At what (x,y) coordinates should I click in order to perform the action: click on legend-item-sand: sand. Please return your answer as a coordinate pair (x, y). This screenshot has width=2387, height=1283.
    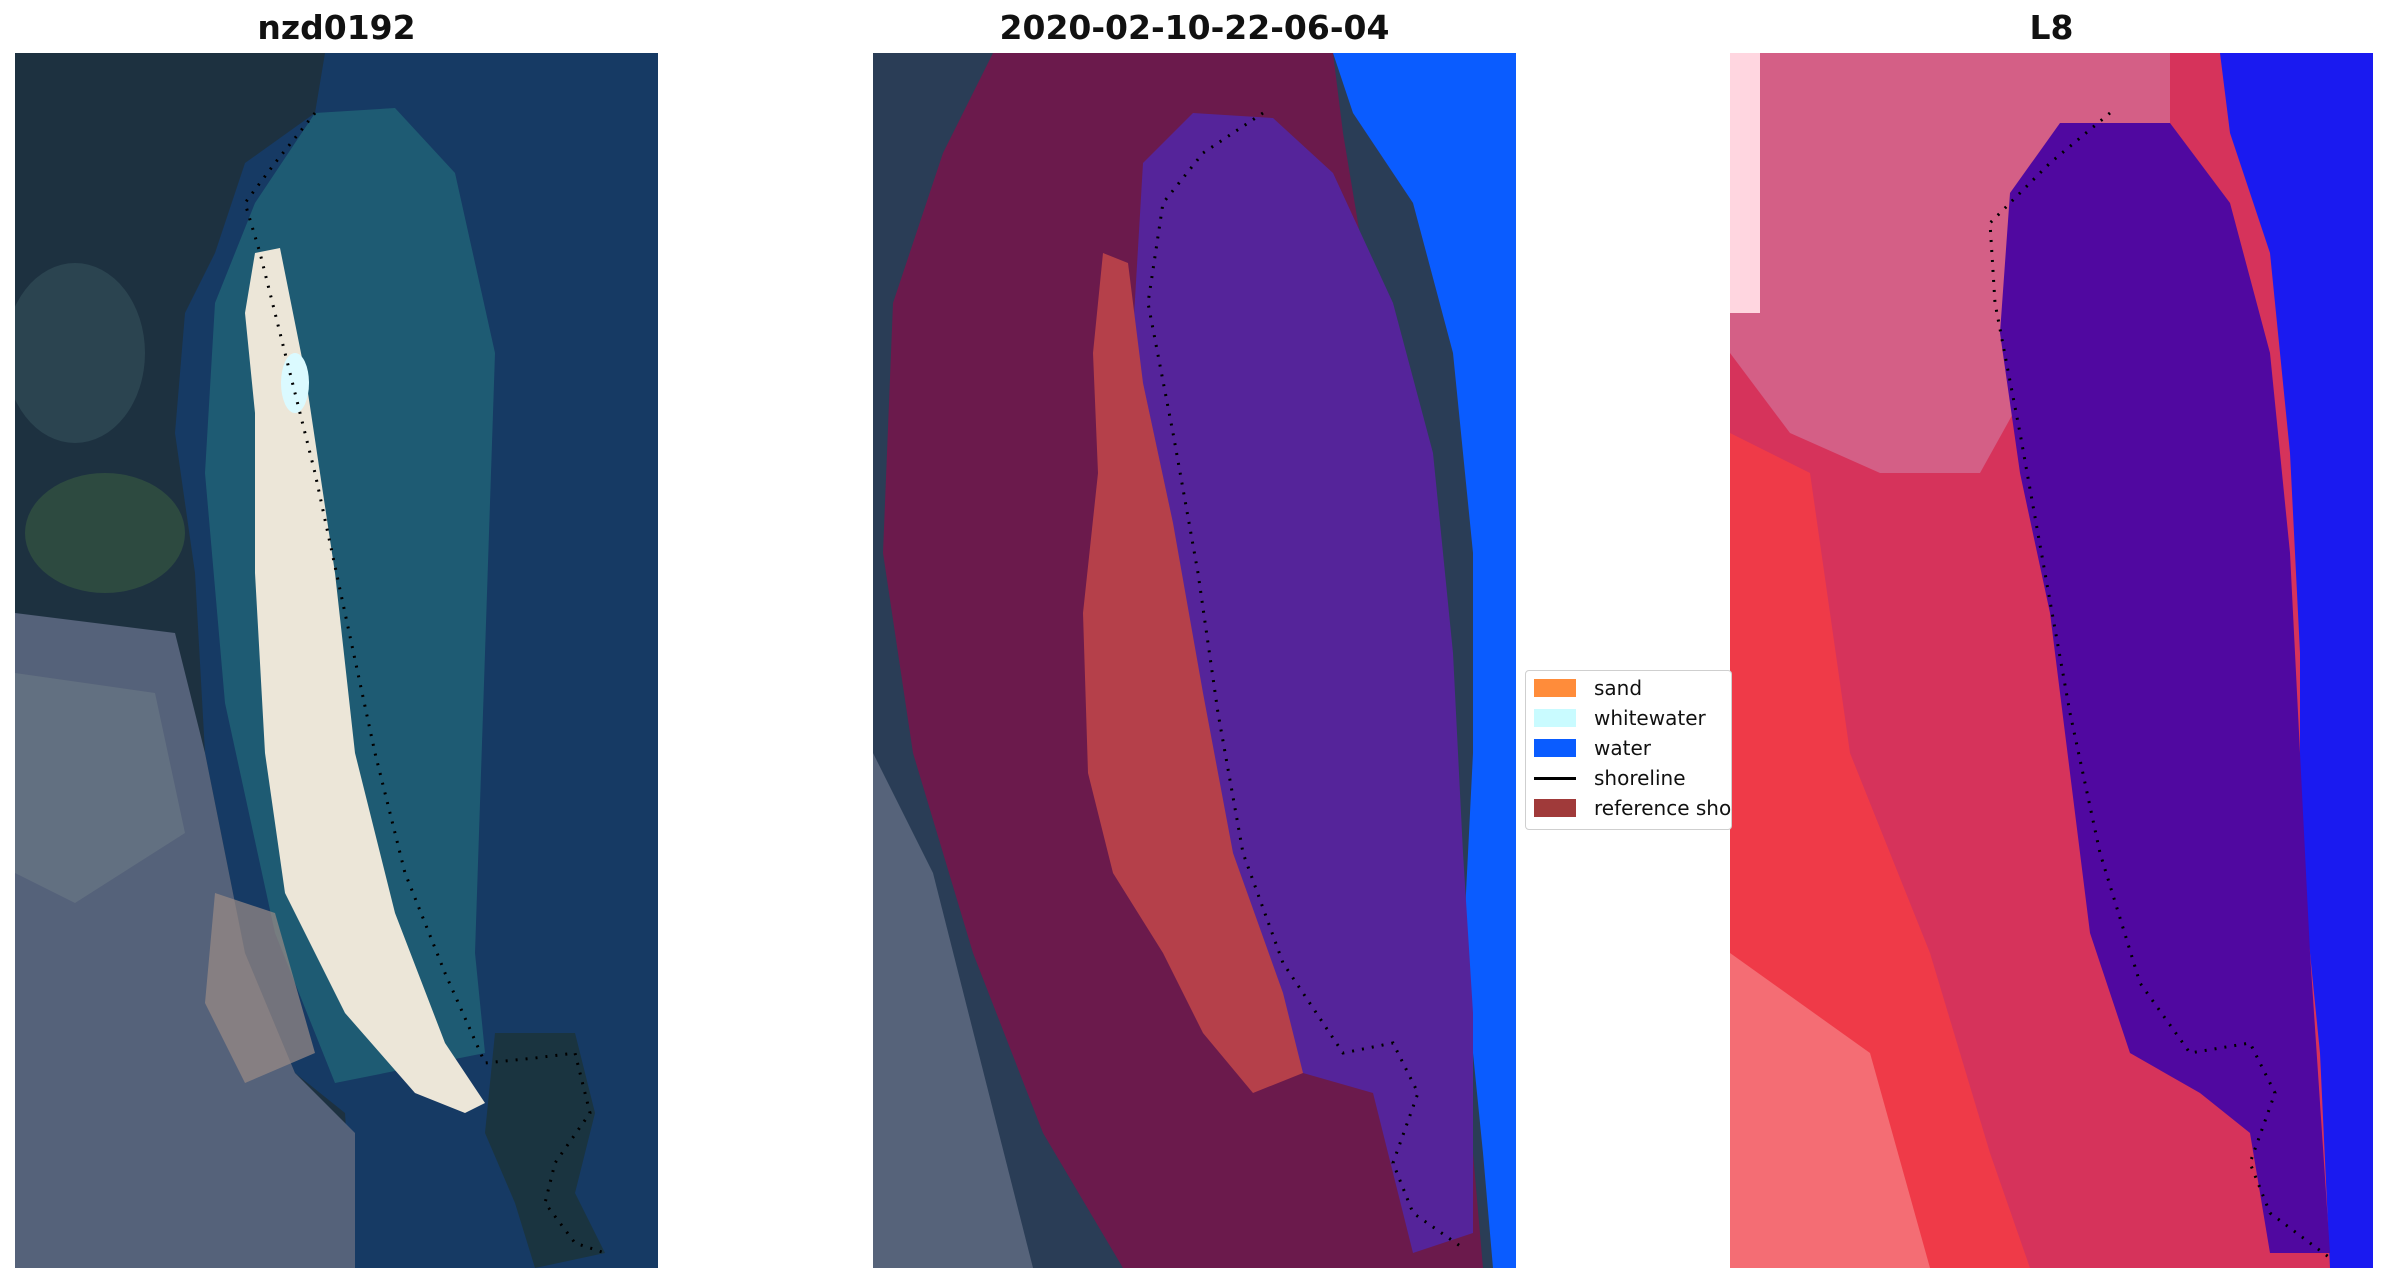
    Looking at the image, I should click on (1588, 688).